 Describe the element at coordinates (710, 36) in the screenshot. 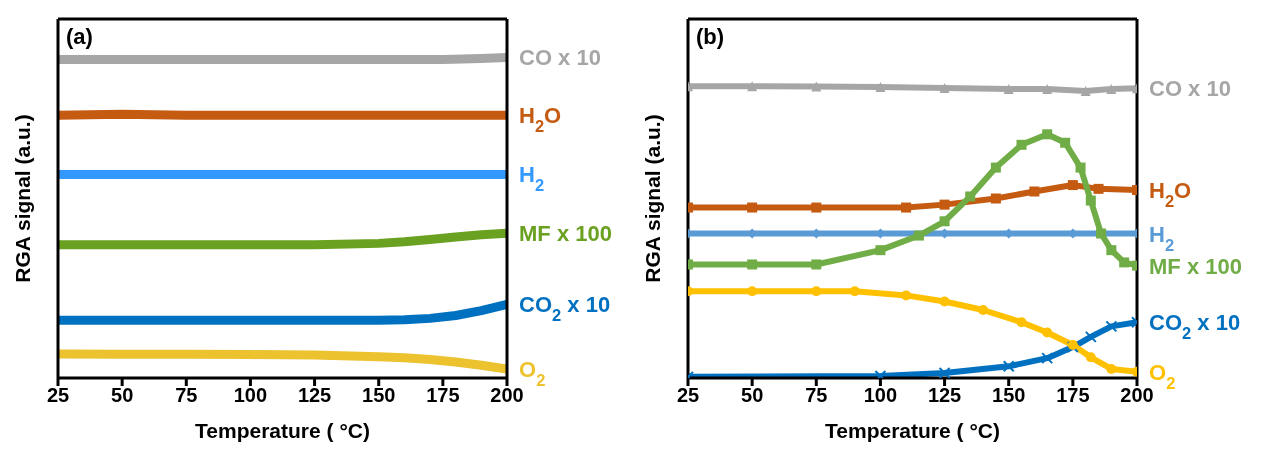

I see `chart-title: (b)` at that location.